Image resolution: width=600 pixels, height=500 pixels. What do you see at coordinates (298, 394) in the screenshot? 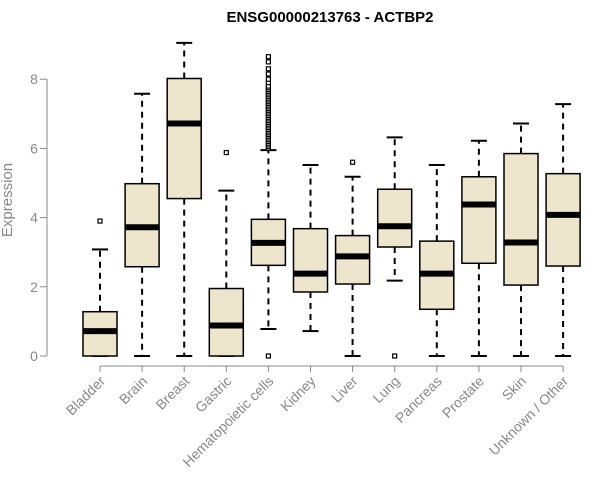
I see `x-tick-label: Kidney` at bounding box center [298, 394].